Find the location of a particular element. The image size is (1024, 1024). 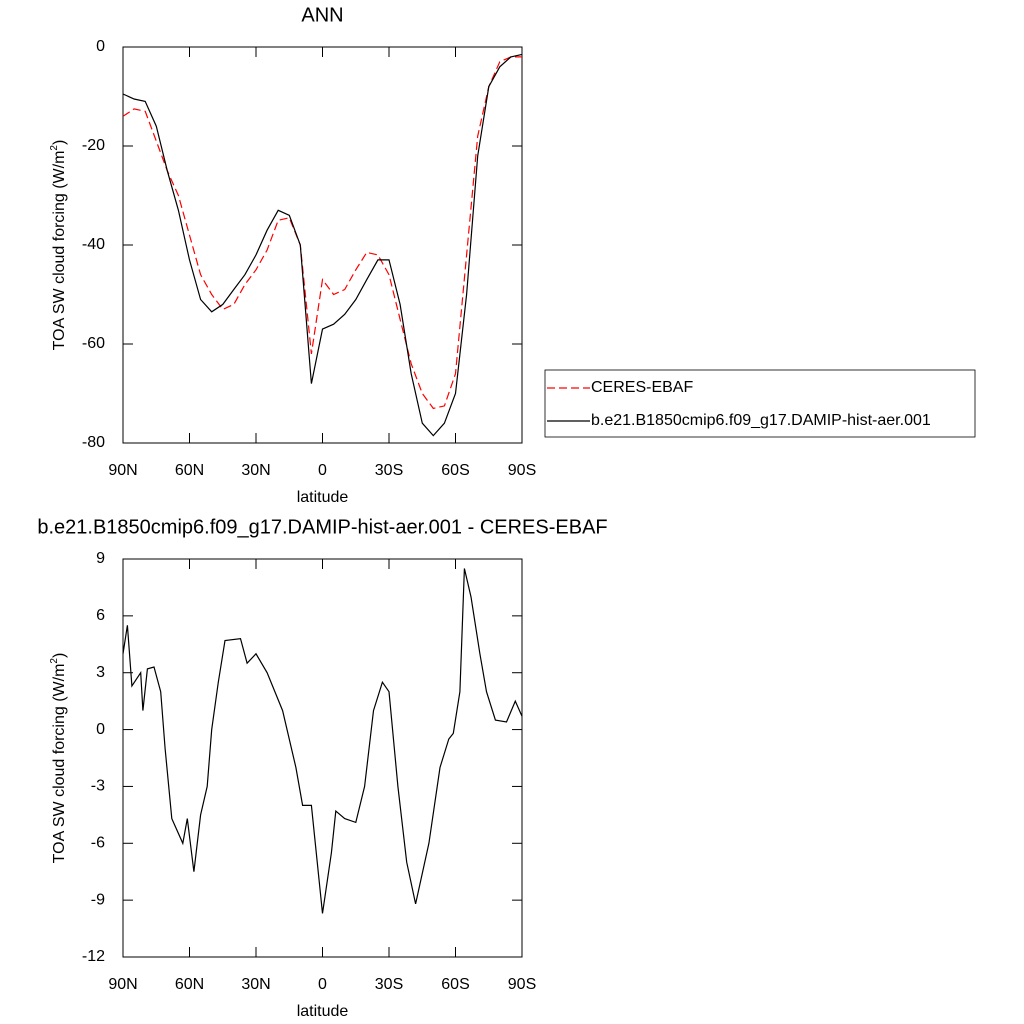

chart-title: ANN is located at coordinates (322, 15).